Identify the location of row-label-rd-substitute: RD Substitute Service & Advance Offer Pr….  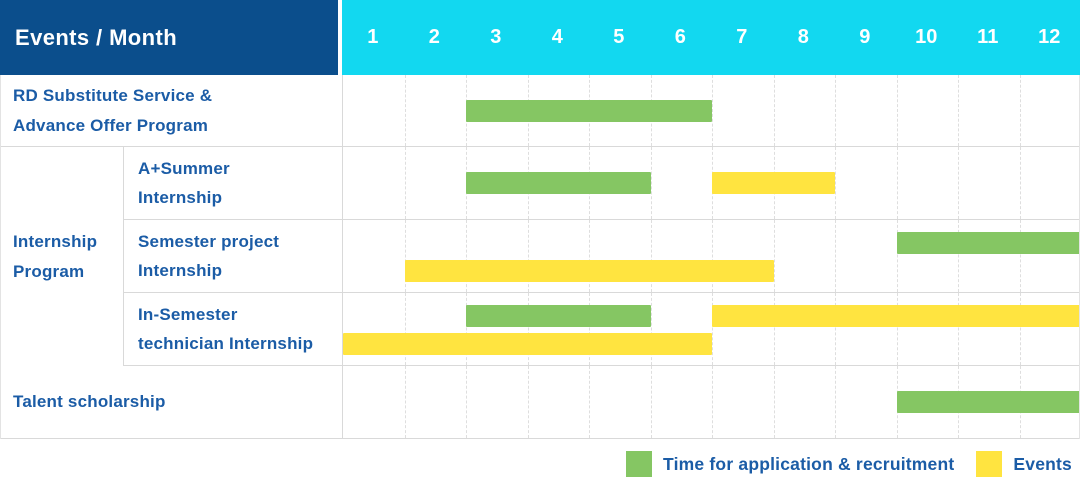
(171, 111).